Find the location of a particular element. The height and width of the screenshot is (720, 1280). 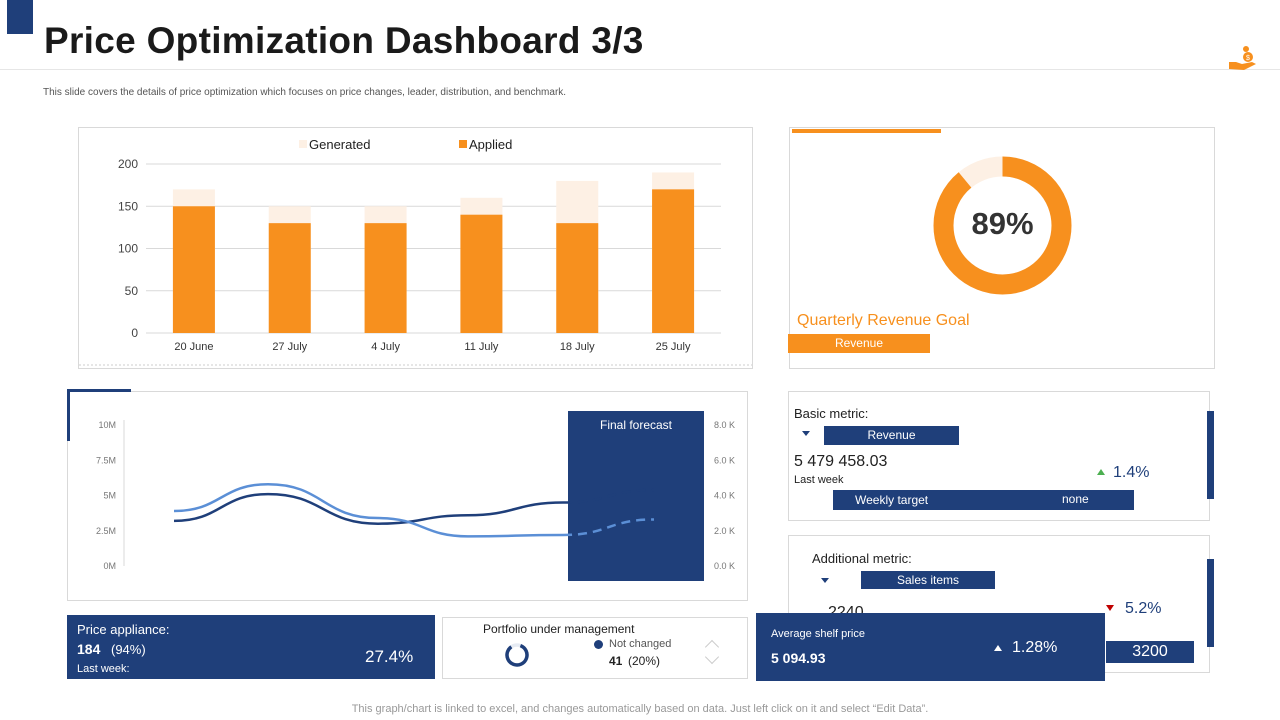

basic-metric-select: Revenue is located at coordinates (891, 435).